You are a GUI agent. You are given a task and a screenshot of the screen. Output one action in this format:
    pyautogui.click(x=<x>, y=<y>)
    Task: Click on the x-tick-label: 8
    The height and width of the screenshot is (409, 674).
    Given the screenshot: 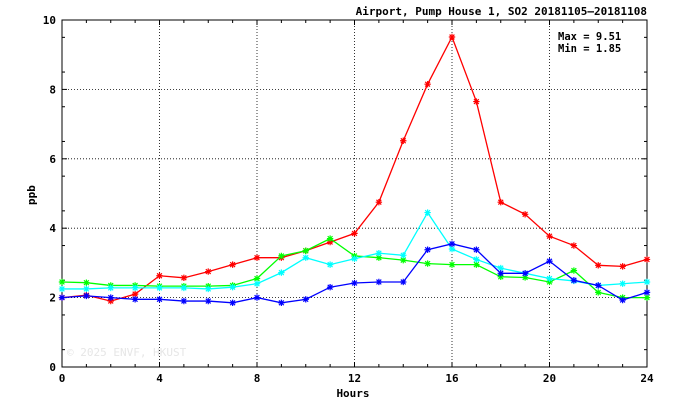 What is the action you would take?
    pyautogui.click(x=257, y=378)
    